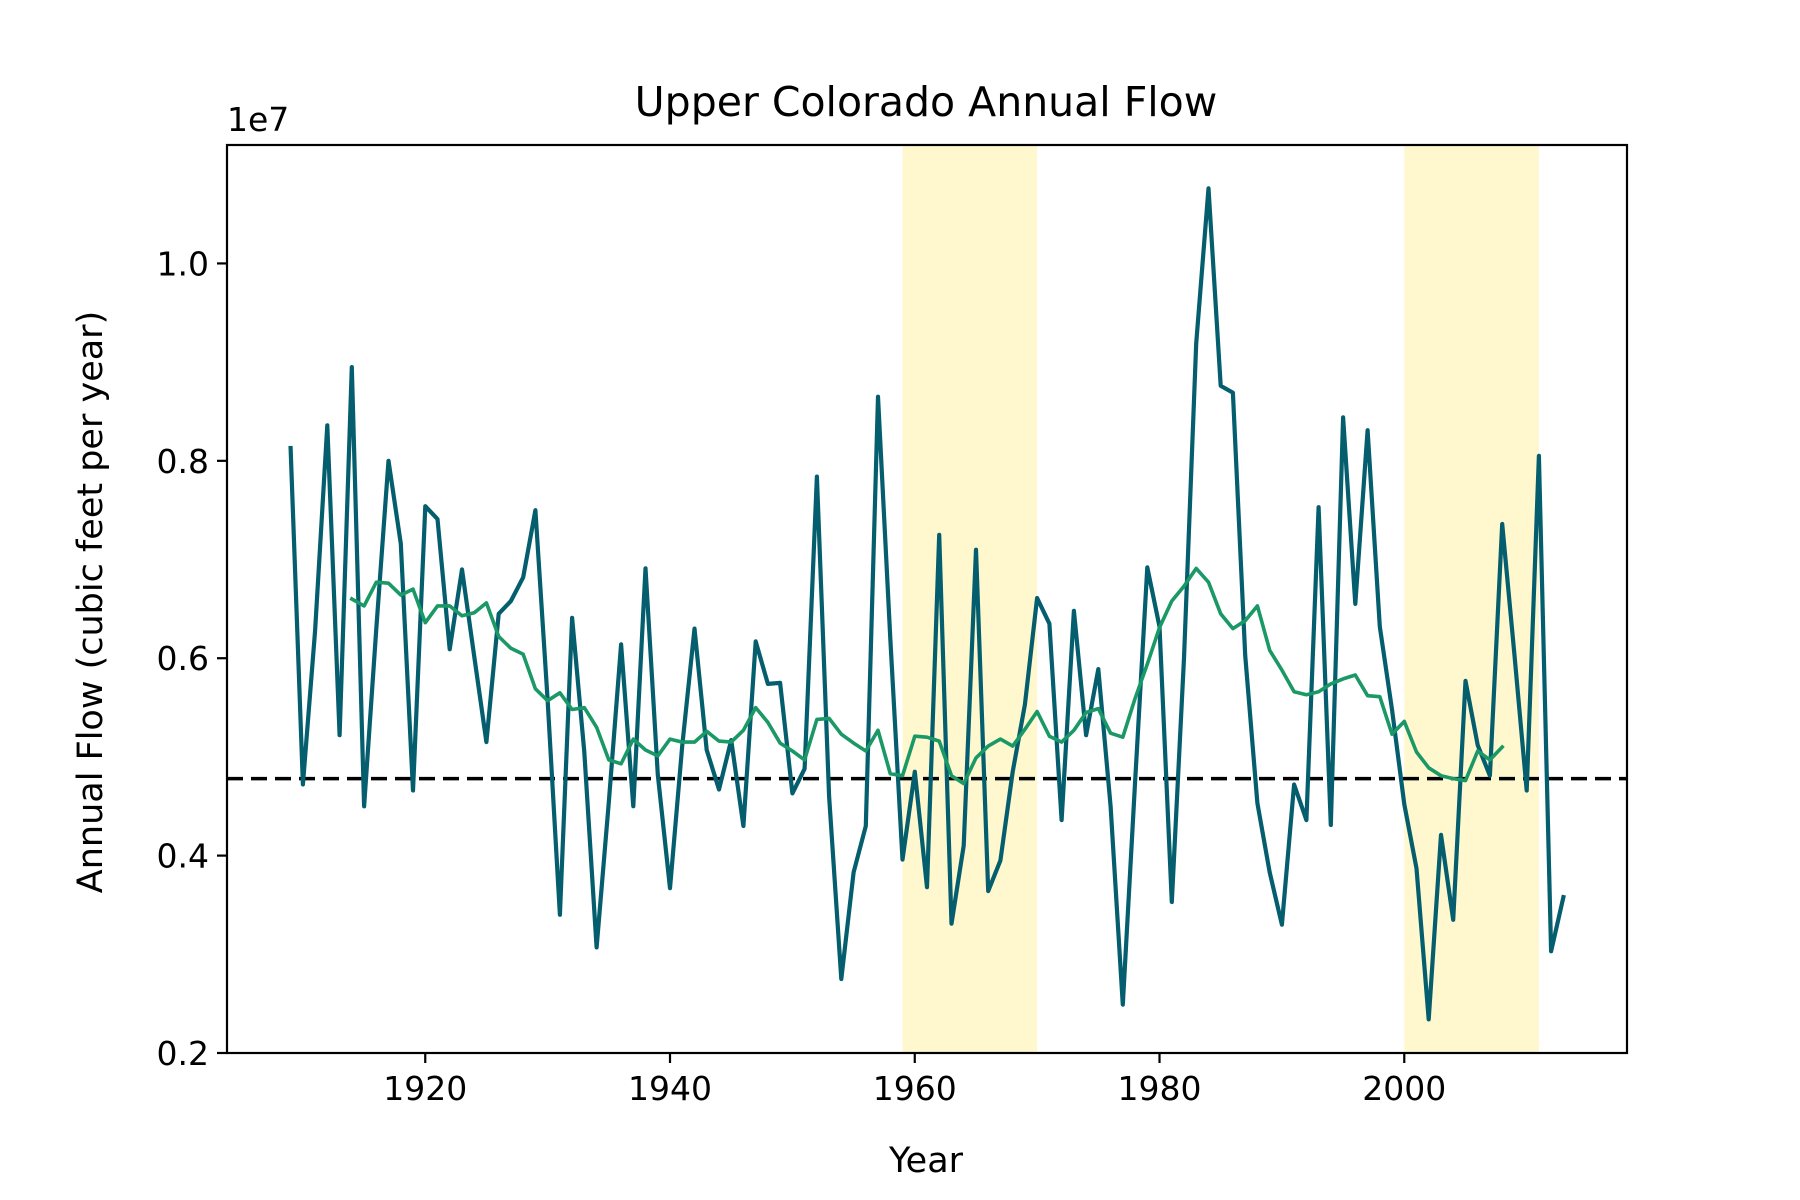 This screenshot has height=1200, width=1800. Describe the element at coordinates (1160, 1088) in the screenshot. I see `x-tick-label: 1980` at that location.